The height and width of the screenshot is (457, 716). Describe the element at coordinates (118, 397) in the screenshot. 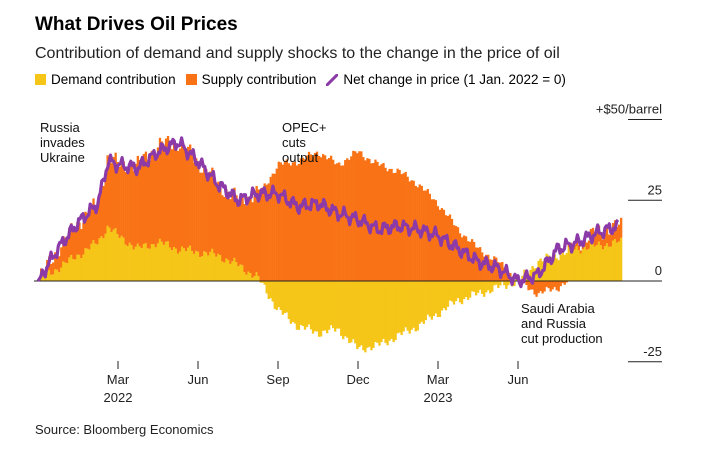

I see `x-year-label: 2022` at that location.